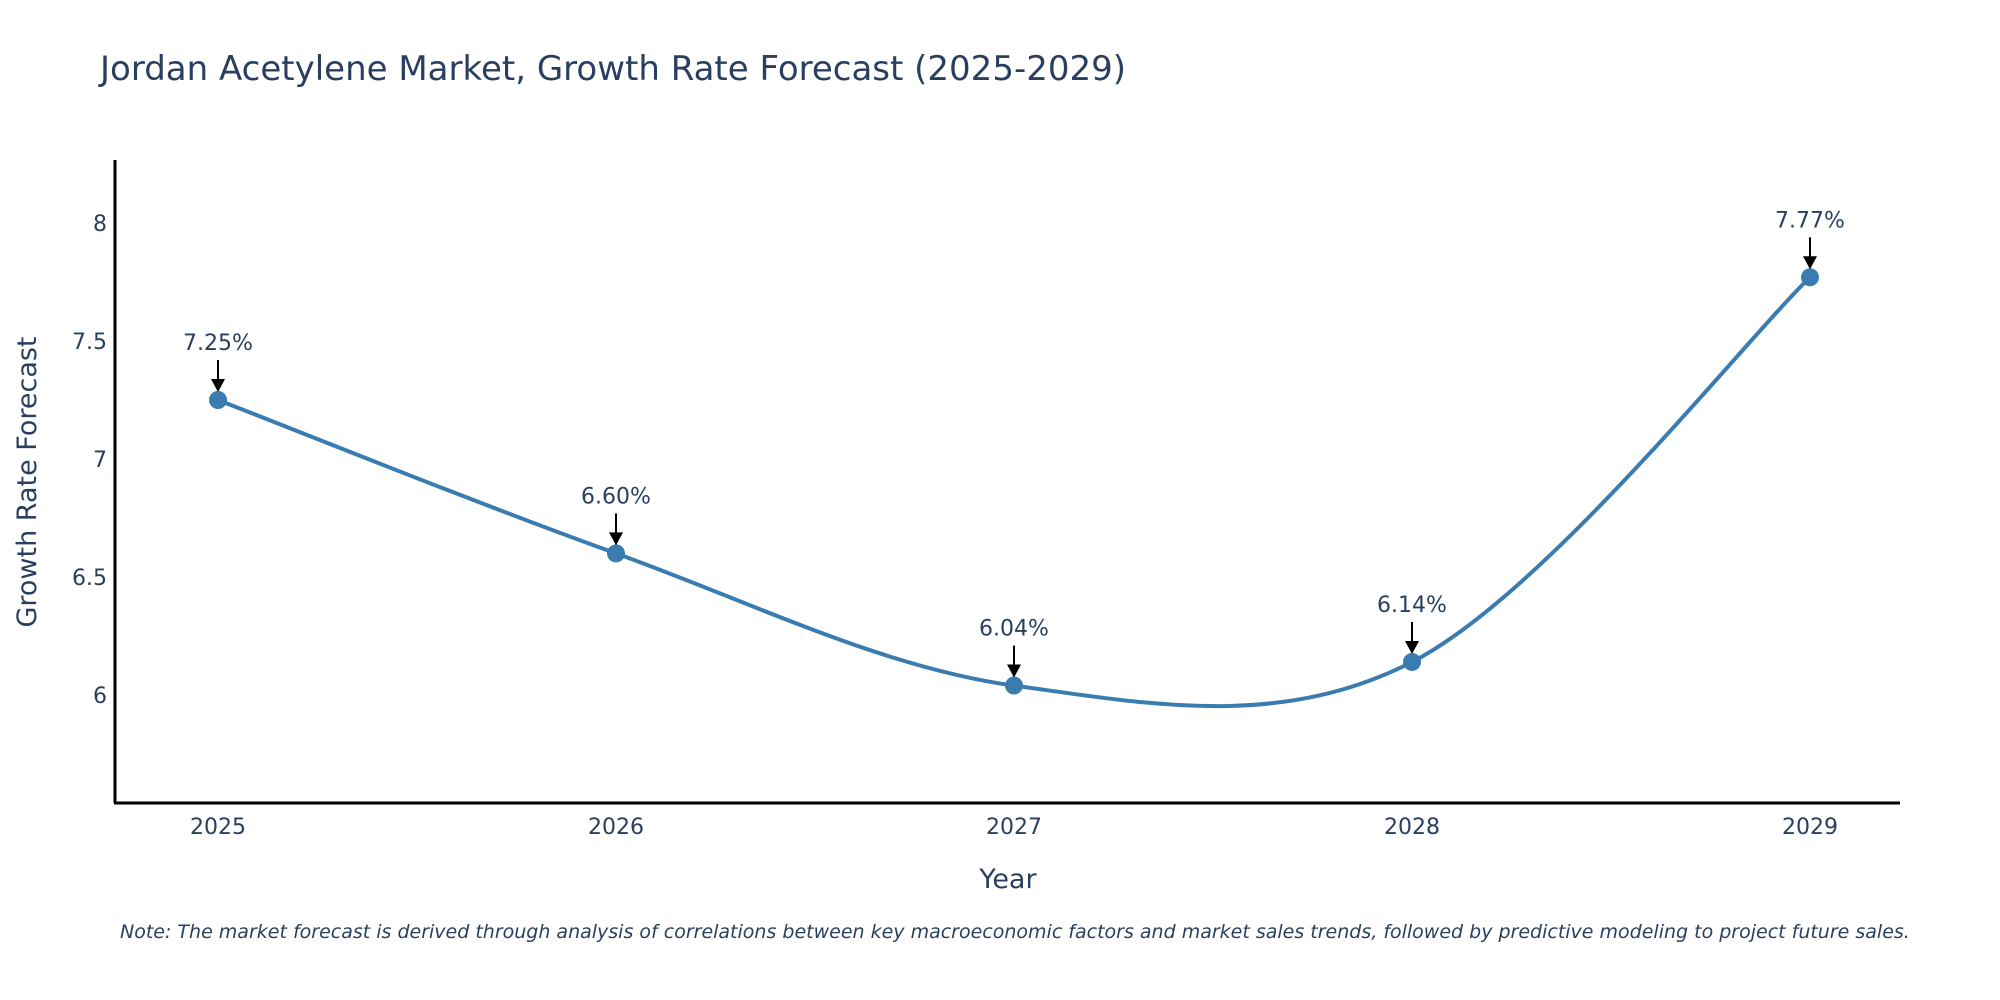 This screenshot has height=1000, width=2000. What do you see at coordinates (1412, 827) in the screenshot?
I see `x-tick-label: 2028` at bounding box center [1412, 827].